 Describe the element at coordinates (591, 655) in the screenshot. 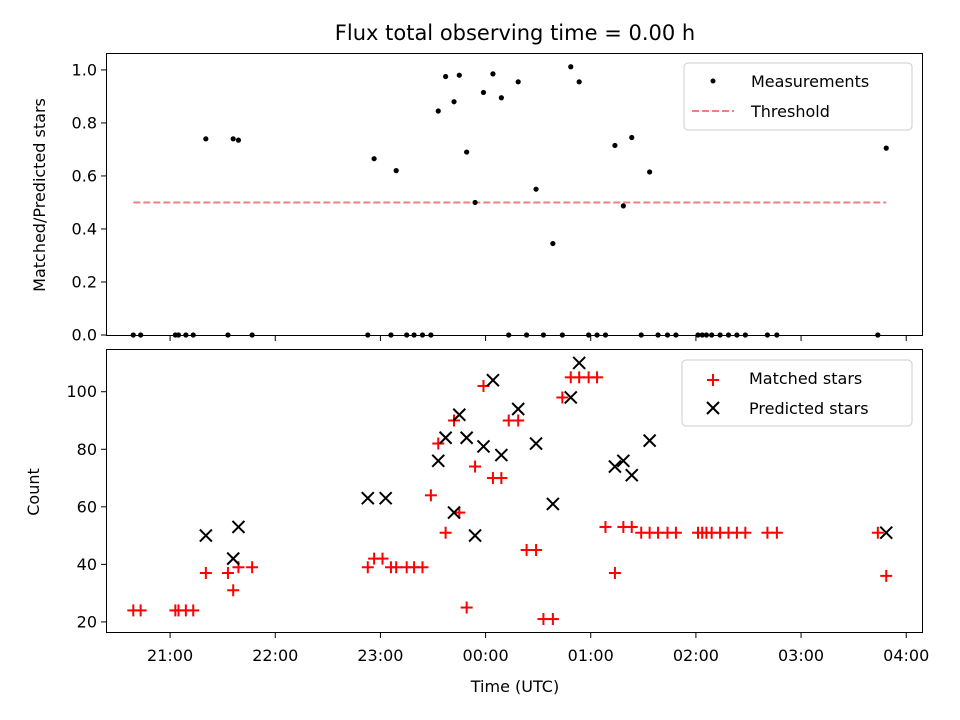

I see `bottom-x-tick-label: 01:00` at that location.